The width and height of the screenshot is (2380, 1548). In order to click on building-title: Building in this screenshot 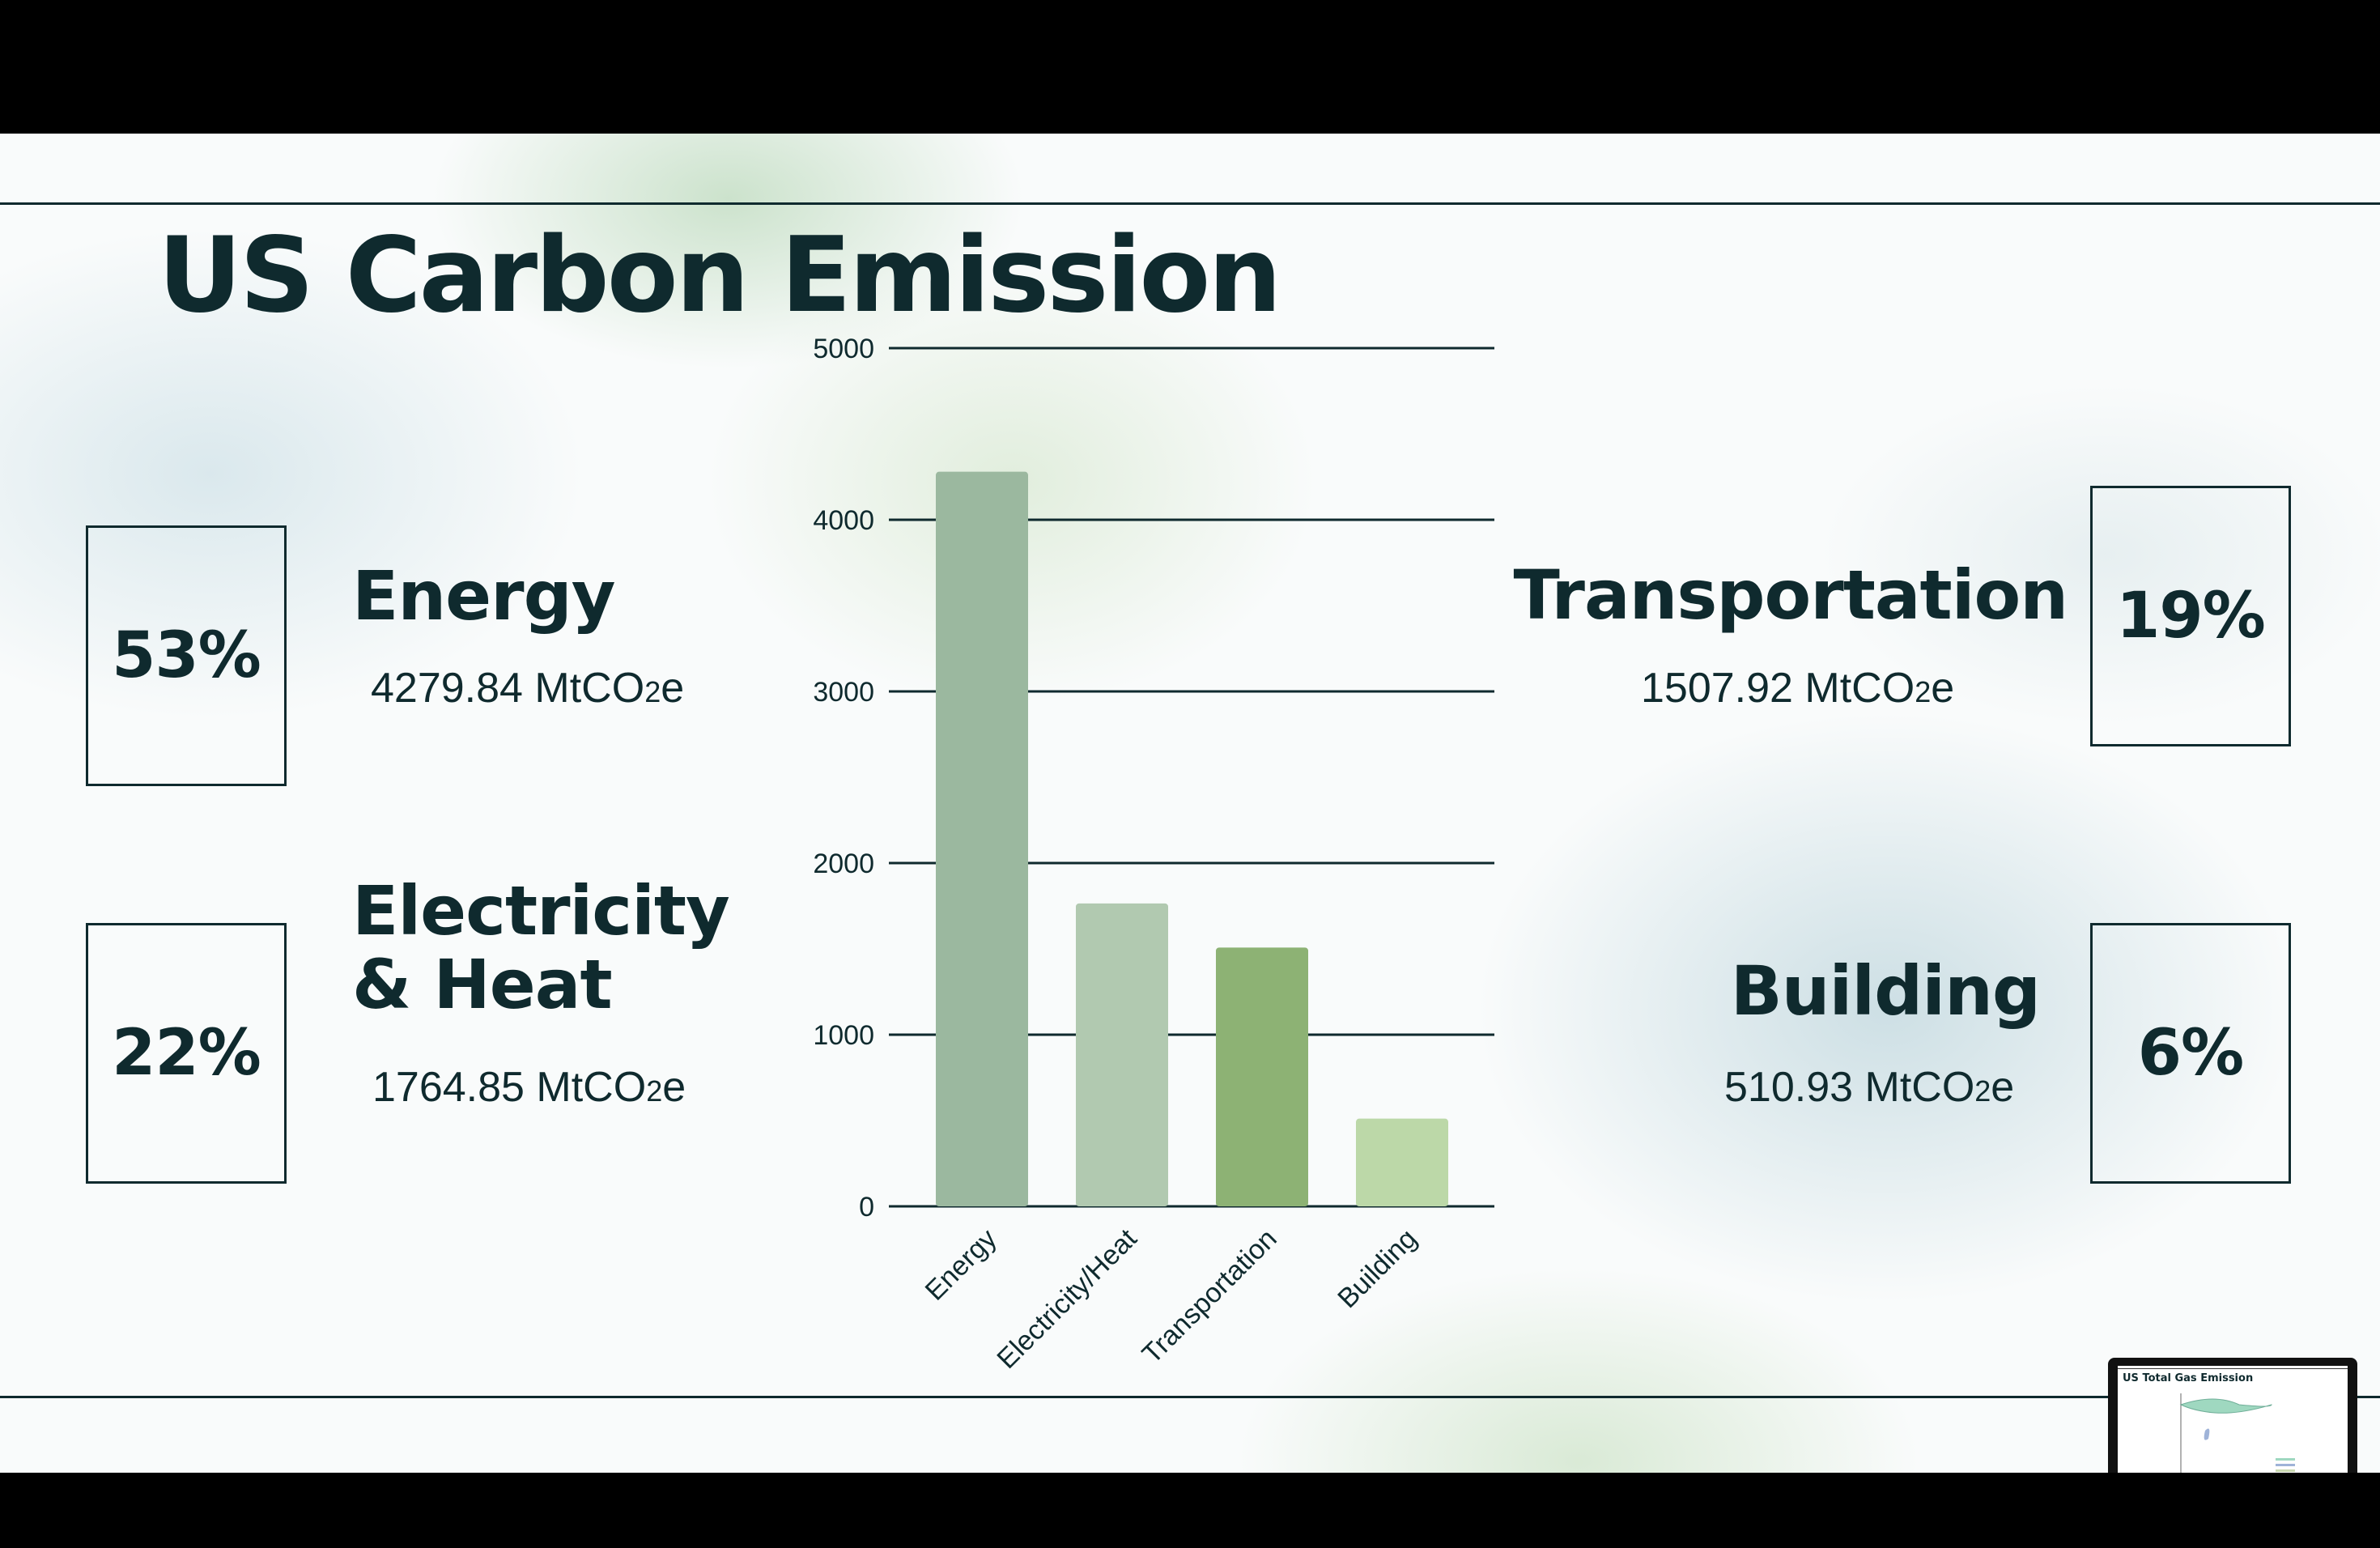, I will do `click(1886, 991)`.